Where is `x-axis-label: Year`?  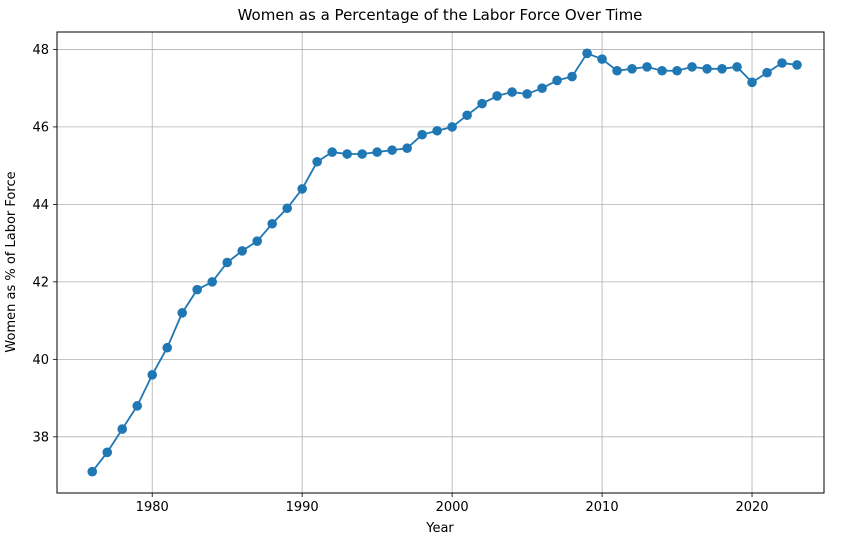
x-axis-label: Year is located at coordinates (439, 528).